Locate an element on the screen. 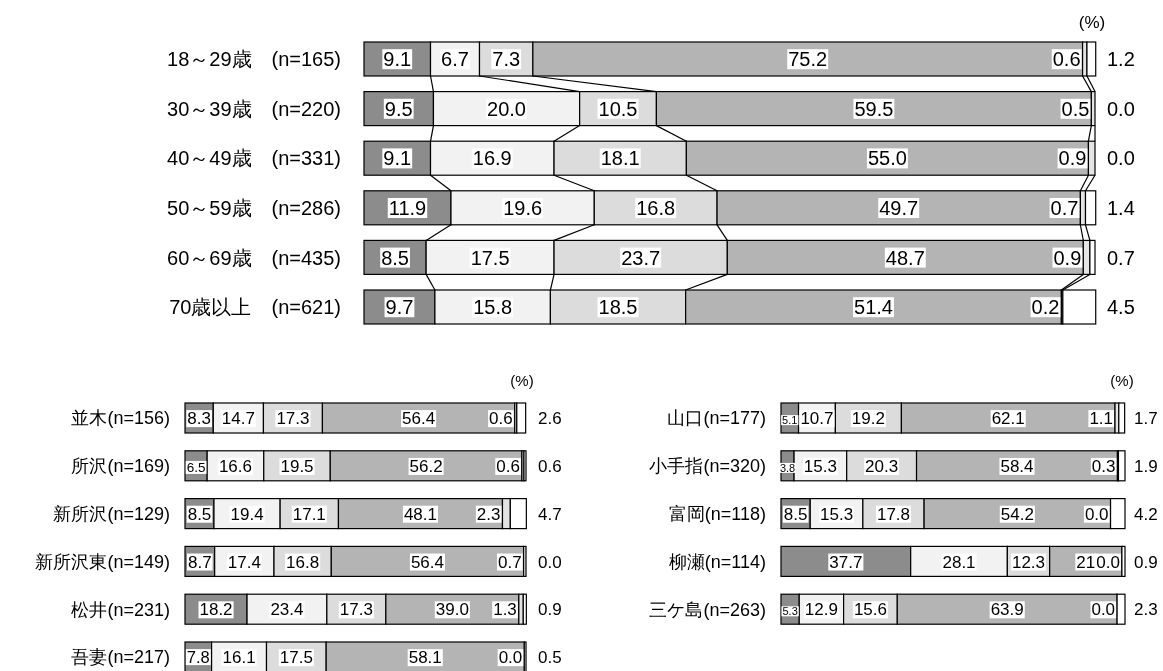  data-label: 10.5 is located at coordinates (618, 108).